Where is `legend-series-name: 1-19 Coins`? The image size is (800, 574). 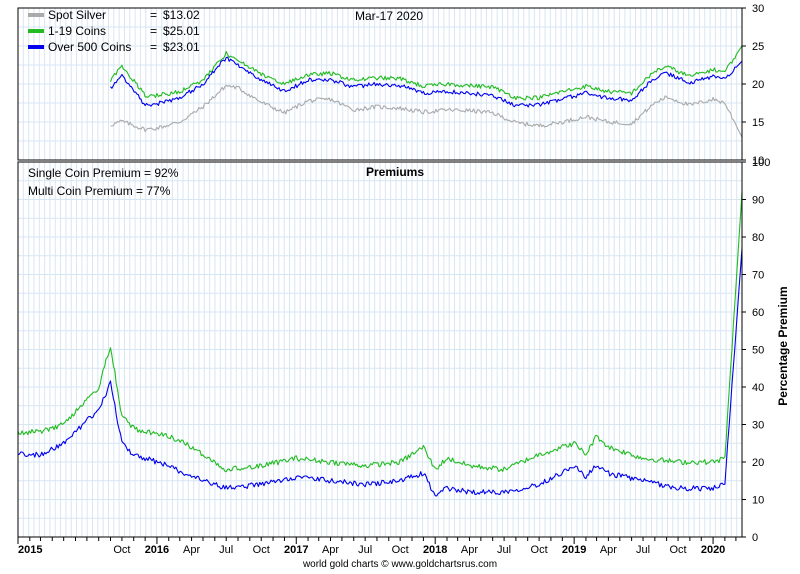 legend-series-name: 1-19 Coins is located at coordinates (77, 31).